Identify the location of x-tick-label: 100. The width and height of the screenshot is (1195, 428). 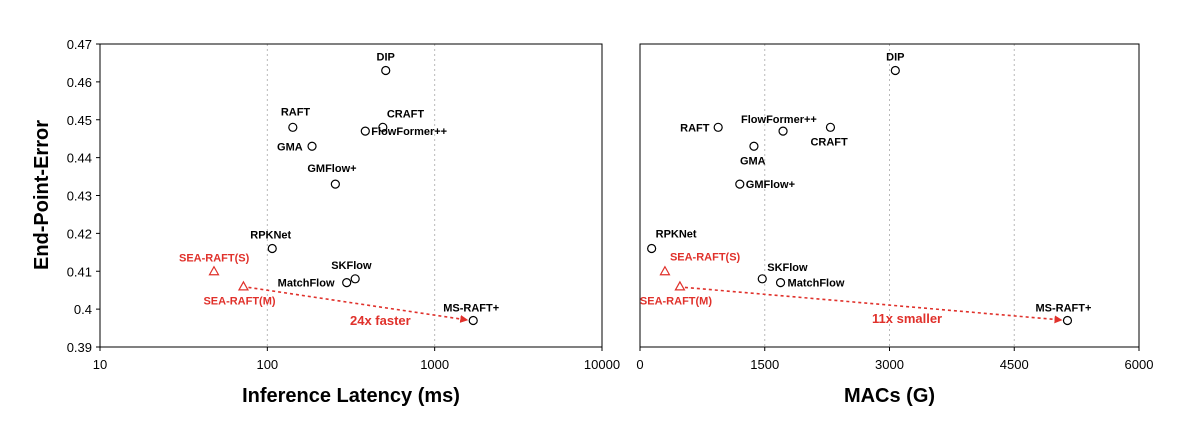
(267, 364).